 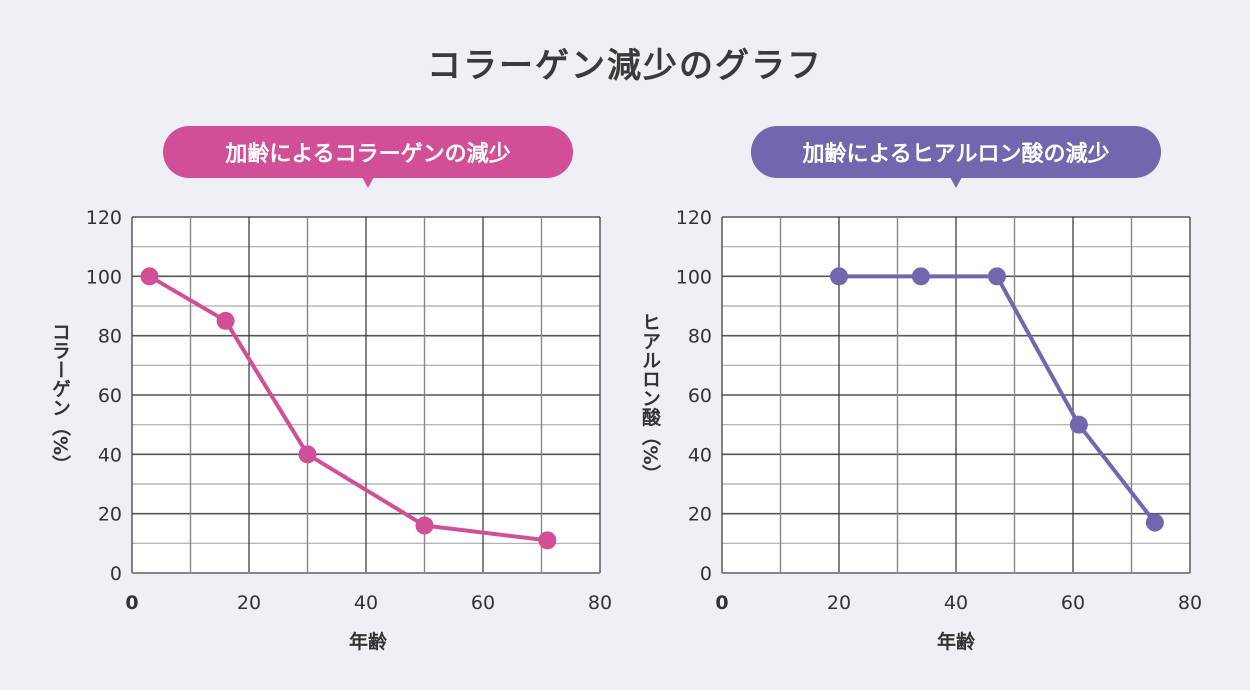 I want to click on chart-title: 加齢によるコラーゲンの減少, so click(x=367, y=154).